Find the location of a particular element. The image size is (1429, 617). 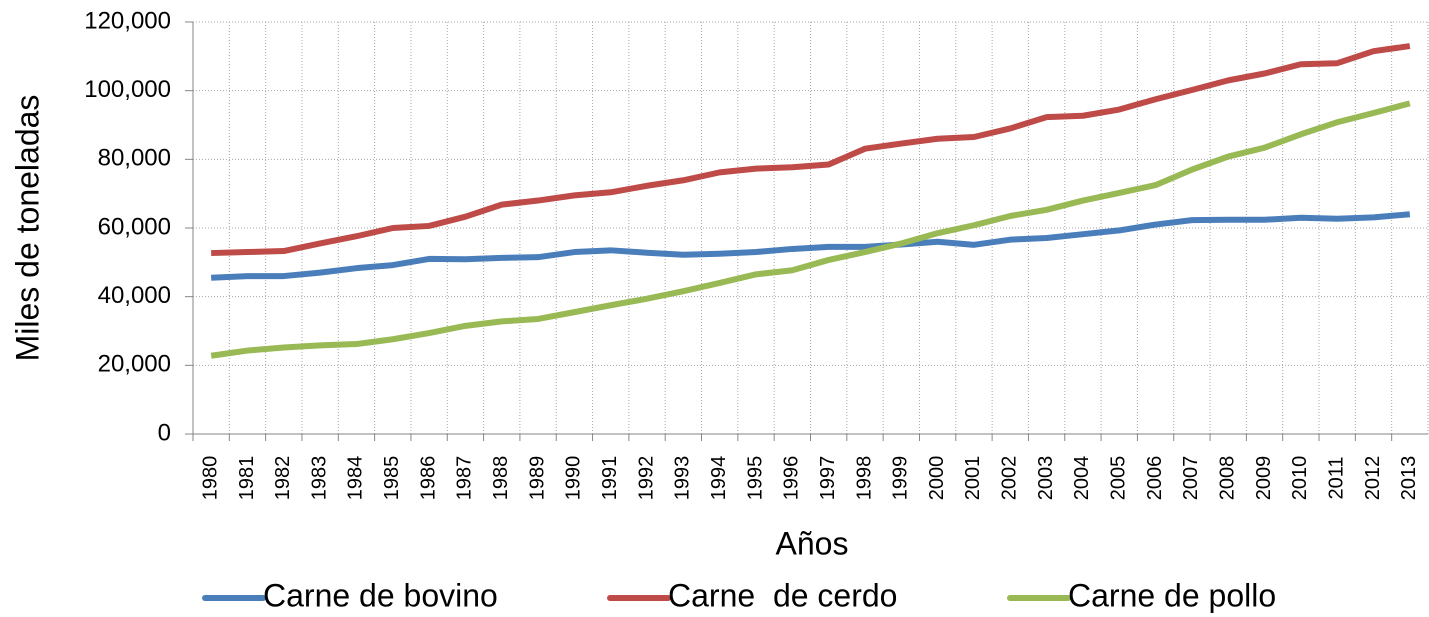

legend-label: Carne de cerdo is located at coordinates (782, 595).